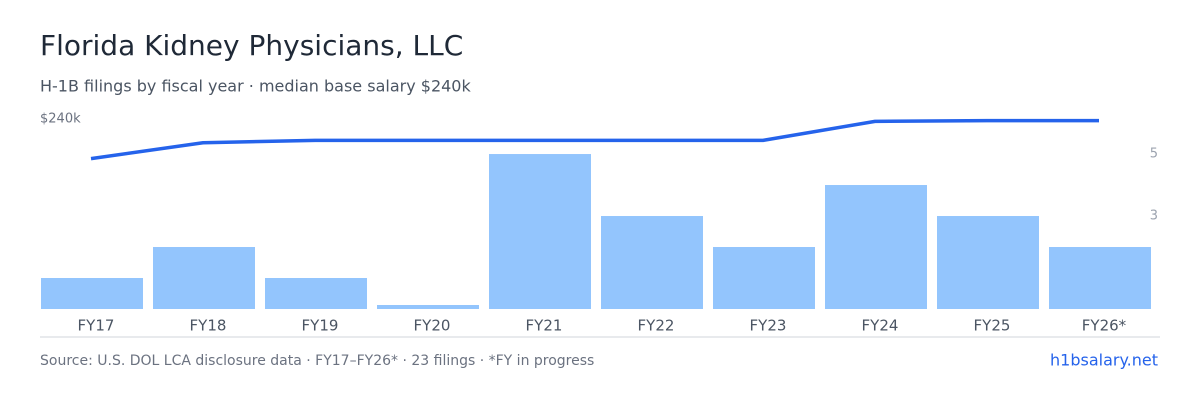  I want to click on y-tick-label: $240k, so click(60, 119).